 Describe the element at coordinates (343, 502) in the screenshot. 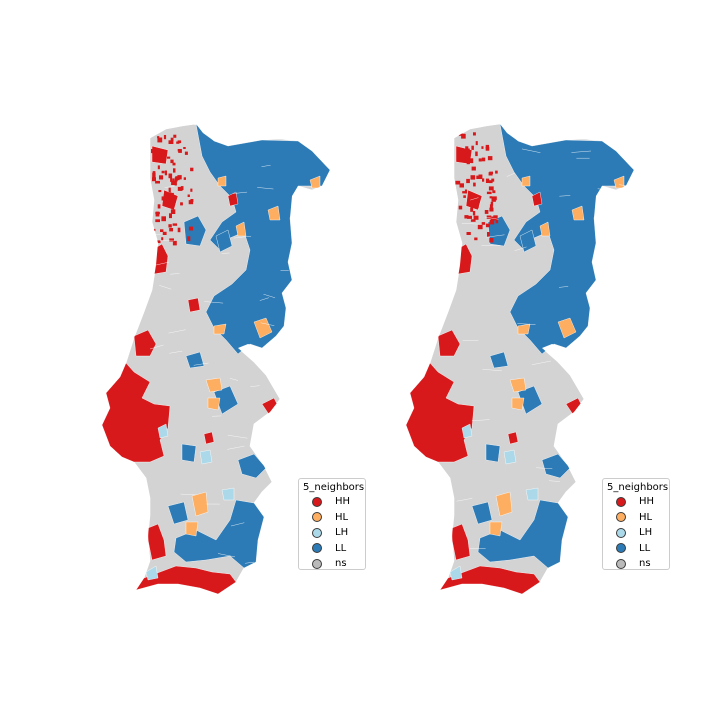

I see `legend-label: HH` at that location.